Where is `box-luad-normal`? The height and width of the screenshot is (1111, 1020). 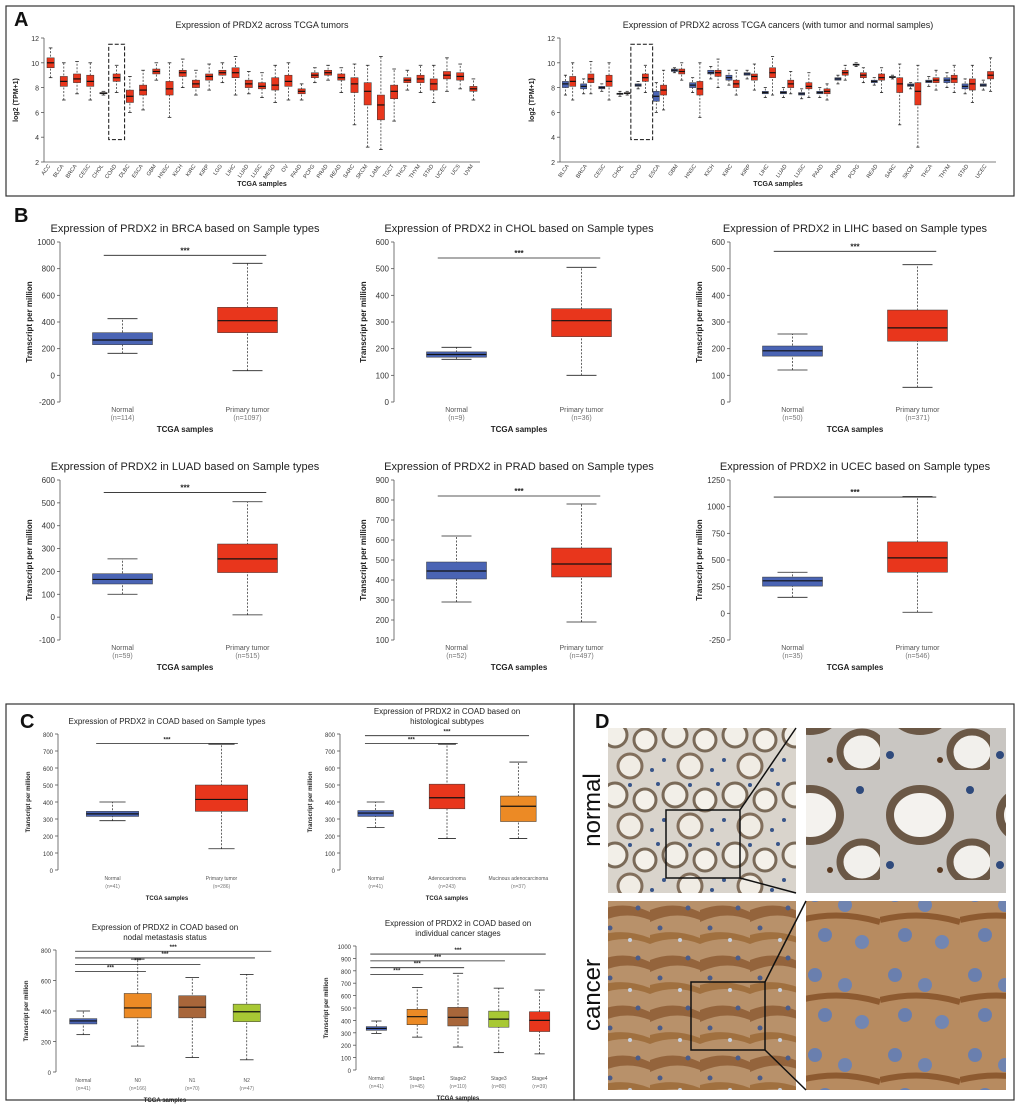
box-luad-normal is located at coordinates (783, 92).